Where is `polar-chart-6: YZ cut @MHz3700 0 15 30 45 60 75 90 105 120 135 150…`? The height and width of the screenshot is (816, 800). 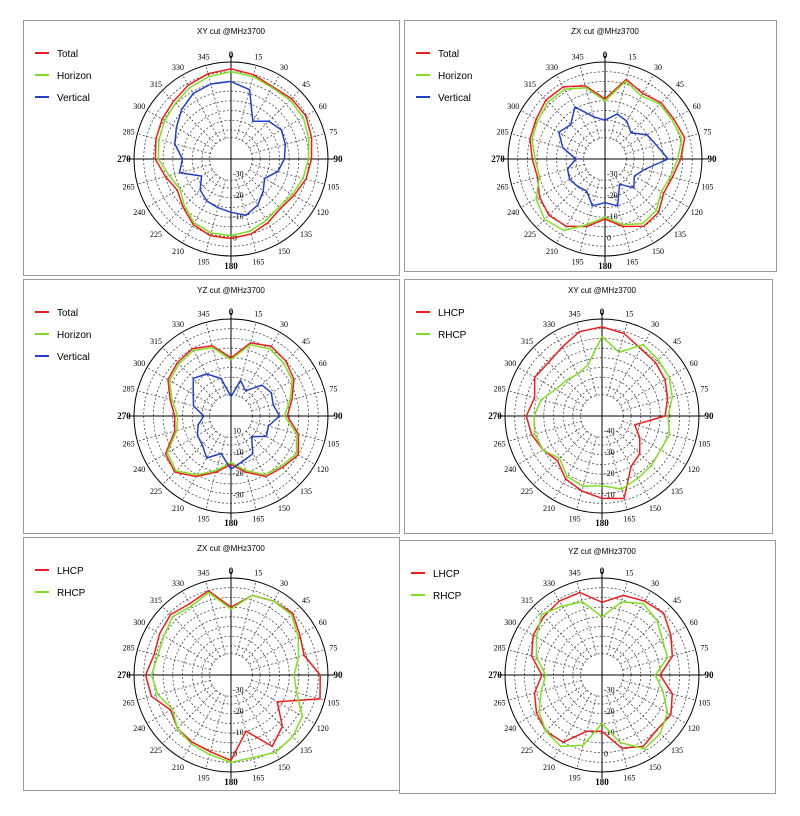 polar-chart-6: YZ cut @MHz3700 0 15 30 45 60 75 90 105 120 135 150… is located at coordinates (563, 667).